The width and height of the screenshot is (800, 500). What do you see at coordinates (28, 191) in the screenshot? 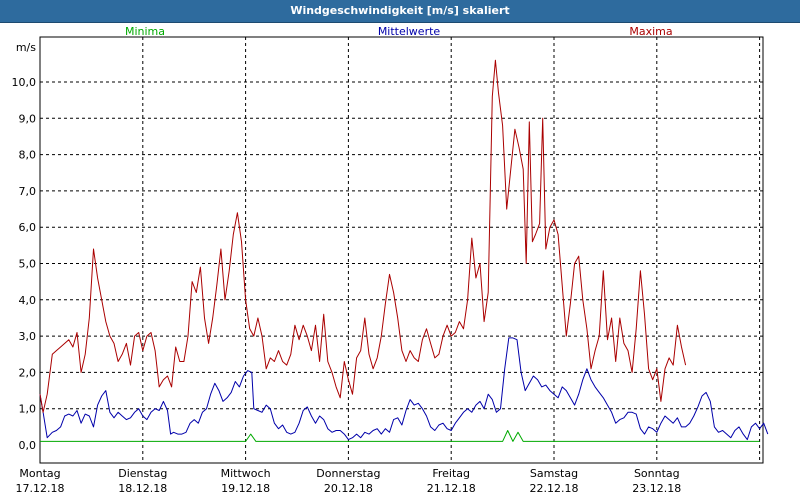
I see `y-tick-label: 7,0` at bounding box center [28, 191].